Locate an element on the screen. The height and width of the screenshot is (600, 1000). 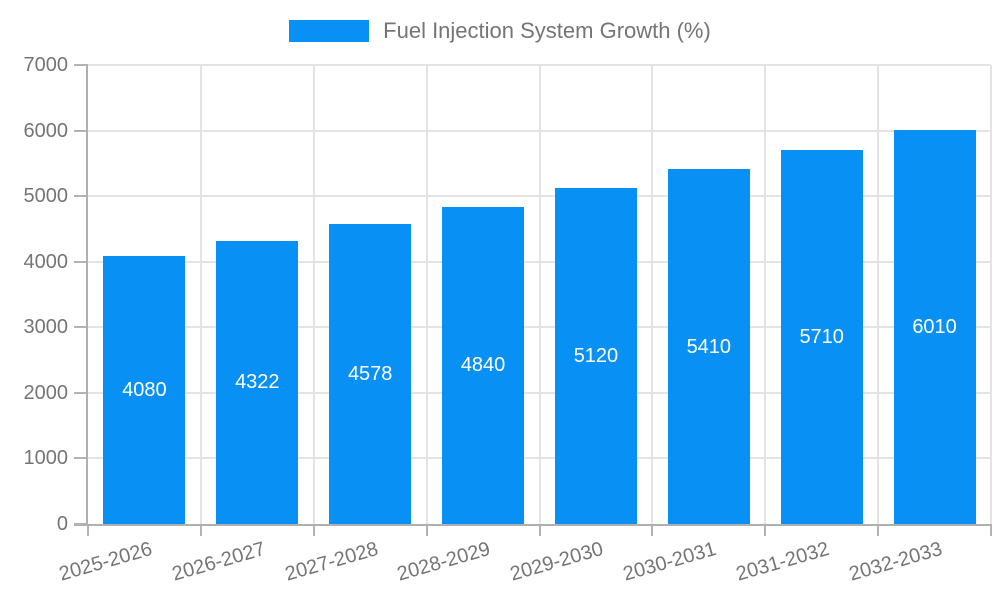
bar-value-label: 4840 is located at coordinates (483, 365).